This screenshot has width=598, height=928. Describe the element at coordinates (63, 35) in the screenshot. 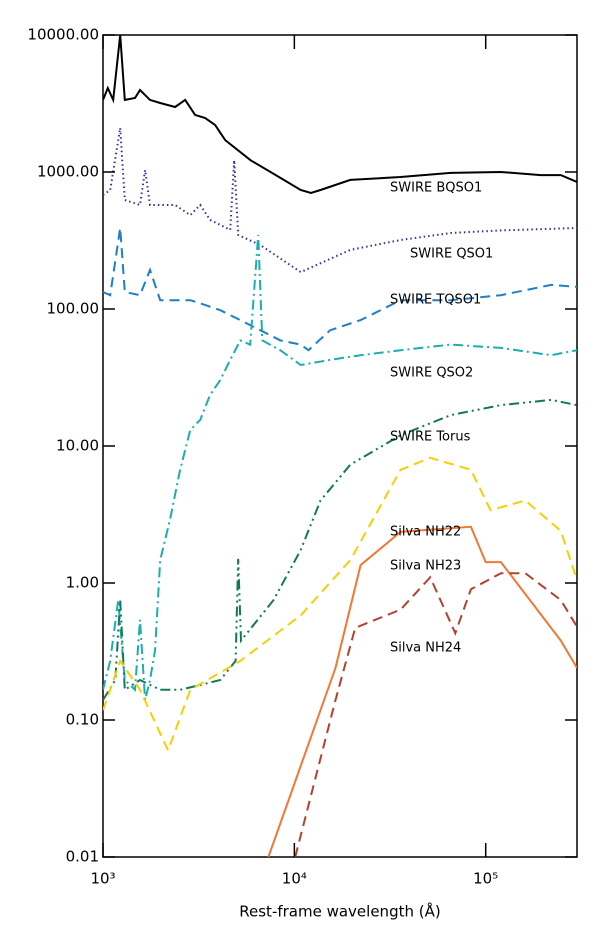

I see `y-tick-label: 10000.00` at that location.